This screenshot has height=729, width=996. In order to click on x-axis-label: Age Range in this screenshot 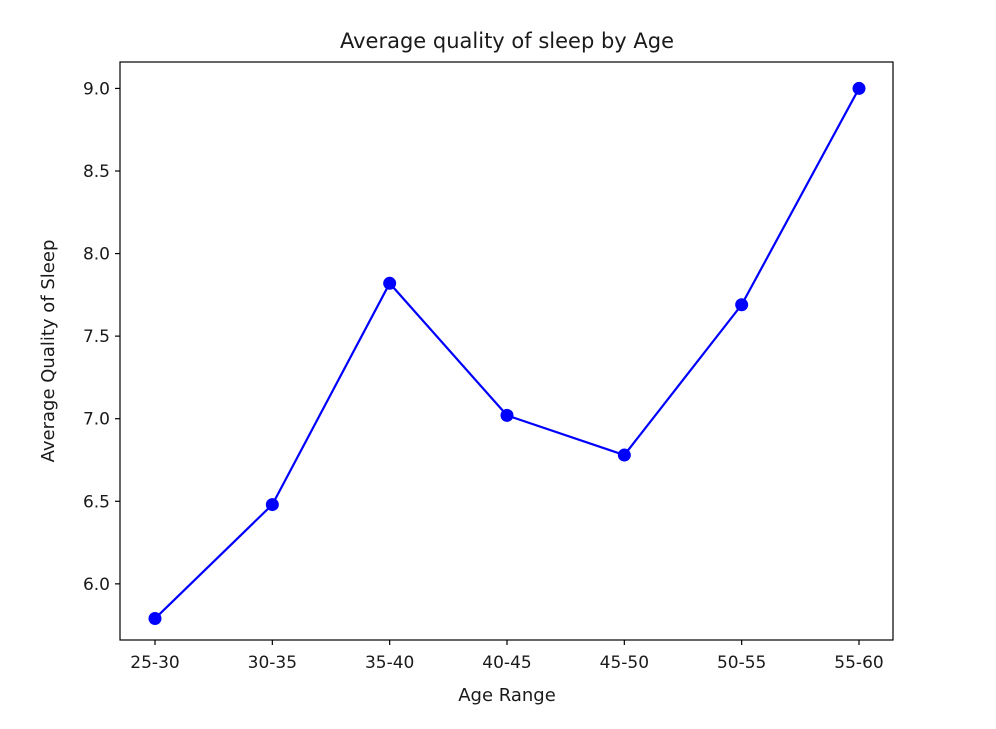, I will do `click(507, 695)`.